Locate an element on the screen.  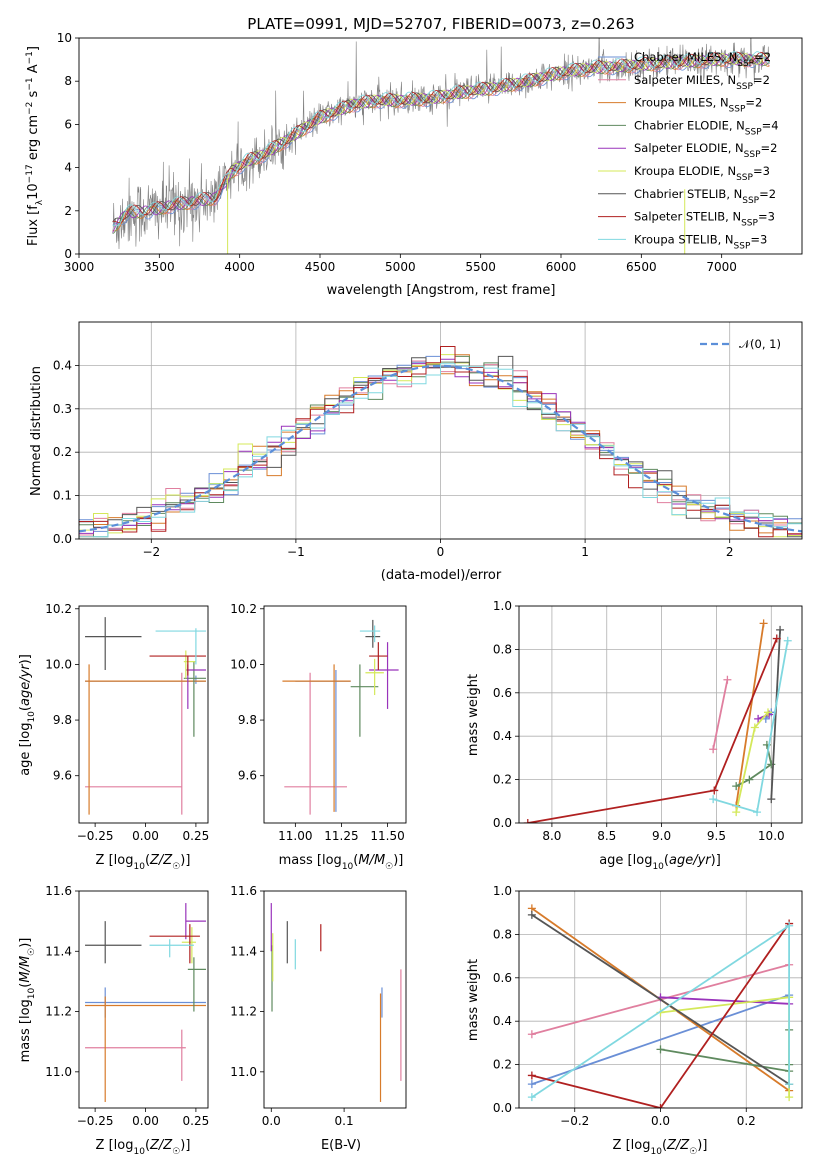
axes-weight_vs_Z: −0.2 0.0 0.2 0.0 0.2 0.4 0.6 0.8 1.0 is located at coordinates (648, 1006).